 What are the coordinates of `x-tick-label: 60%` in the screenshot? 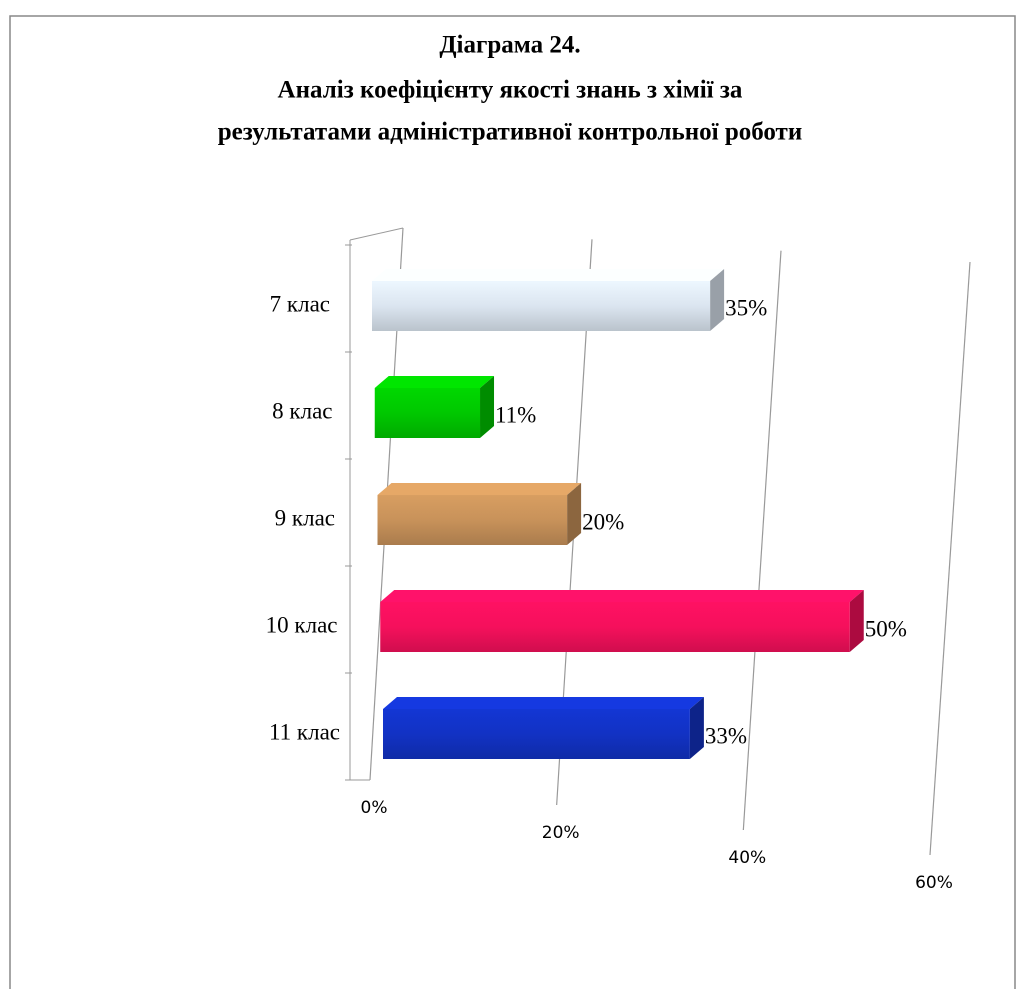 It's located at (934, 883).